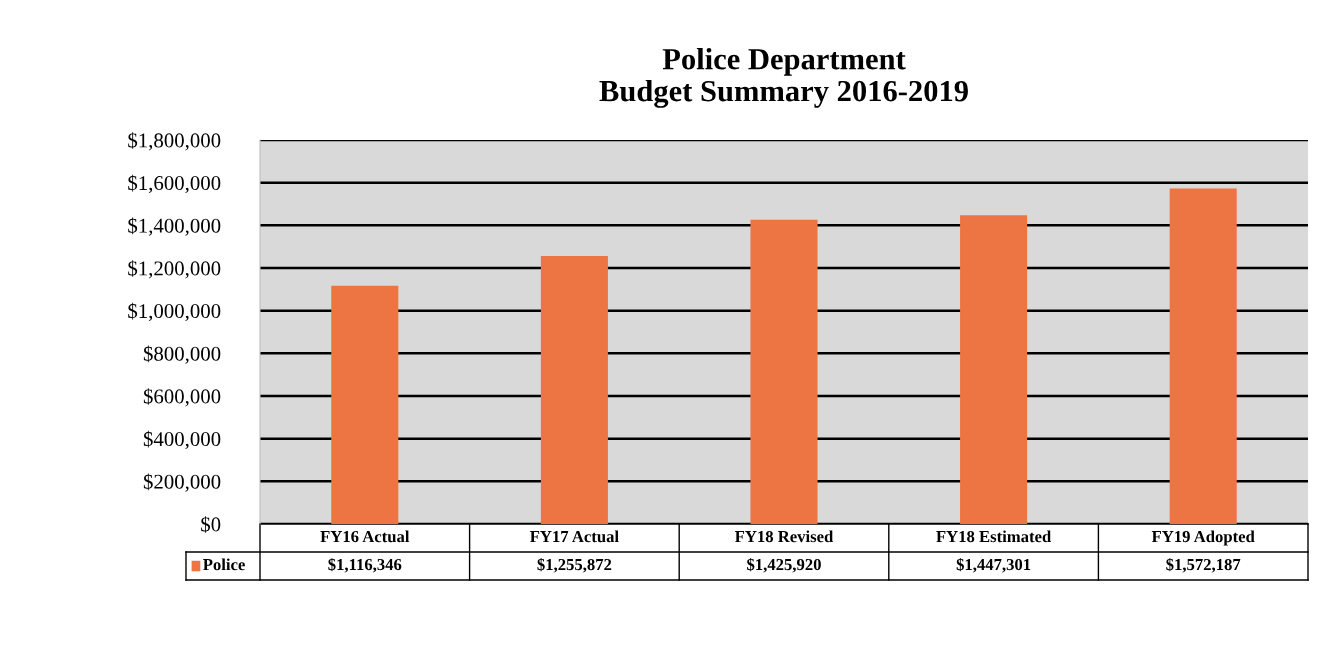 This screenshot has height=649, width=1341. I want to click on data-label: $1,255,872, so click(574, 565).